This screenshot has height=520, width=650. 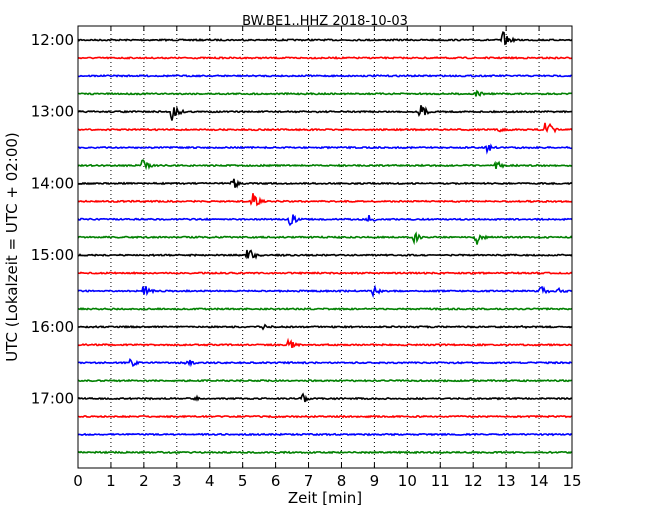 What do you see at coordinates (309, 481) in the screenshot?
I see `x-tick-label: 7` at bounding box center [309, 481].